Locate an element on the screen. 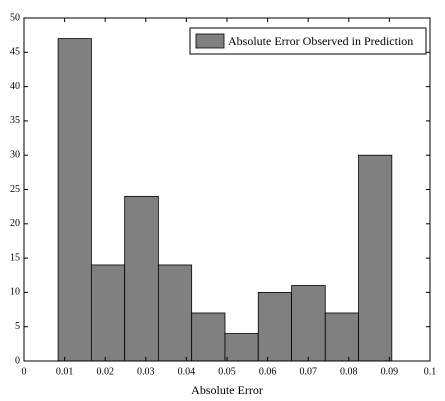  y-tick-label: 40 is located at coordinates (15, 86).